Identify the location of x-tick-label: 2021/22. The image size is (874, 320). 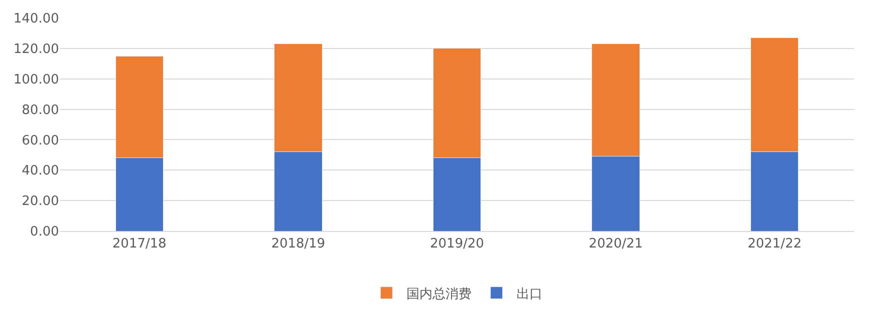
(775, 244).